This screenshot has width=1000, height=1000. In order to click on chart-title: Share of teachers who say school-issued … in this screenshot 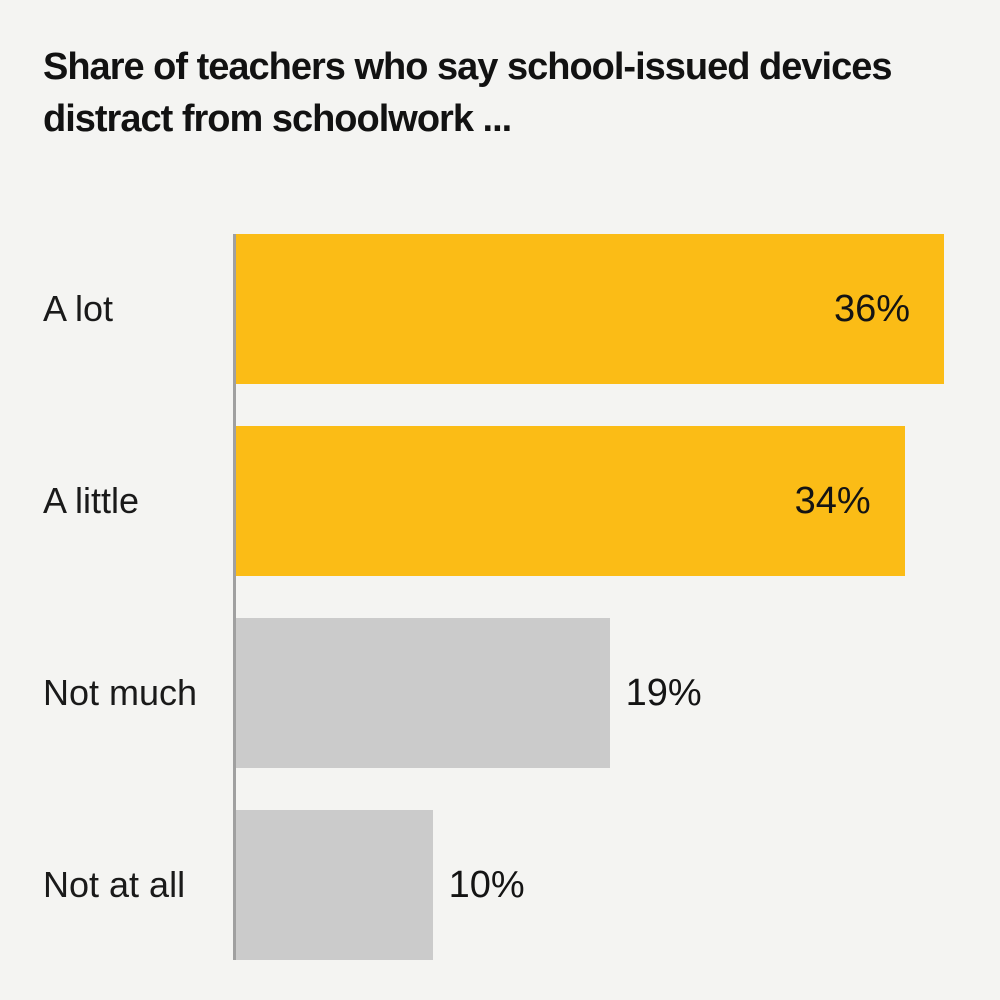, I will do `click(467, 93)`.